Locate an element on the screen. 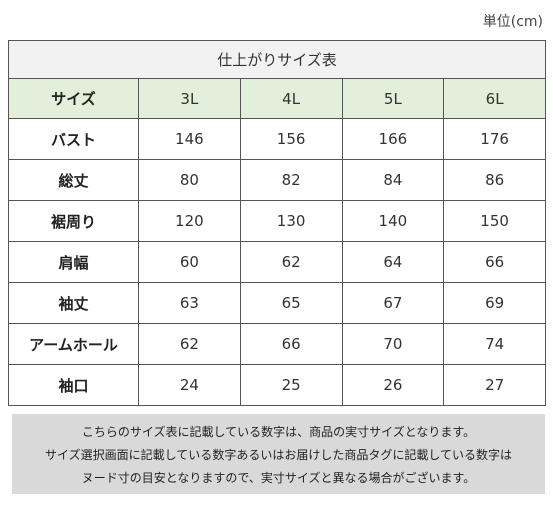  unit-label: 単位(cm) is located at coordinates (512, 22).